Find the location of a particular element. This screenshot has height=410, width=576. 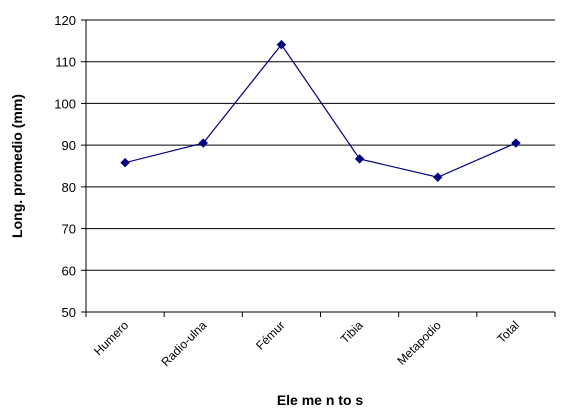

x-tick-label: Total is located at coordinates (508, 332).